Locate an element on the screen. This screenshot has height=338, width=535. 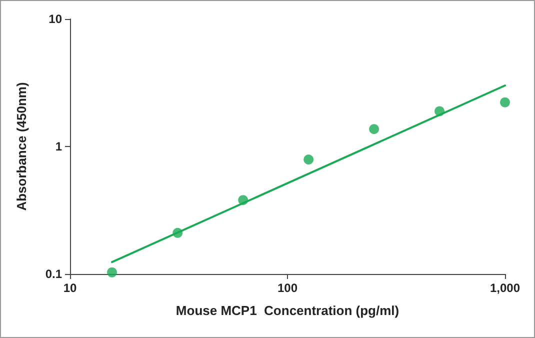
x-tick-label: 1,000 is located at coordinates (505, 288).